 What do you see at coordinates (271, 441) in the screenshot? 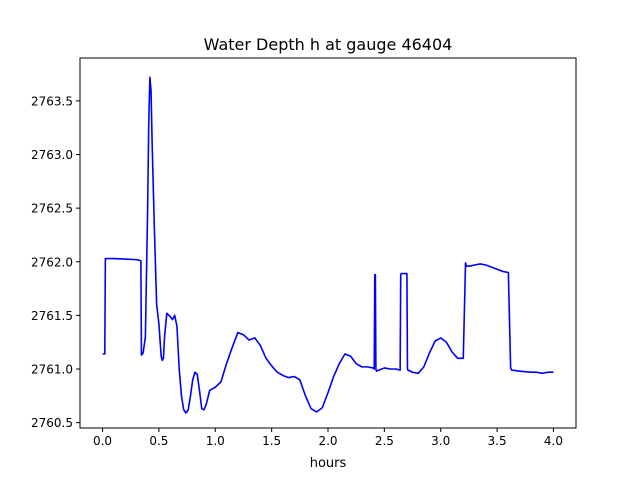
I see `x-tick-label: 1.5` at bounding box center [271, 441].